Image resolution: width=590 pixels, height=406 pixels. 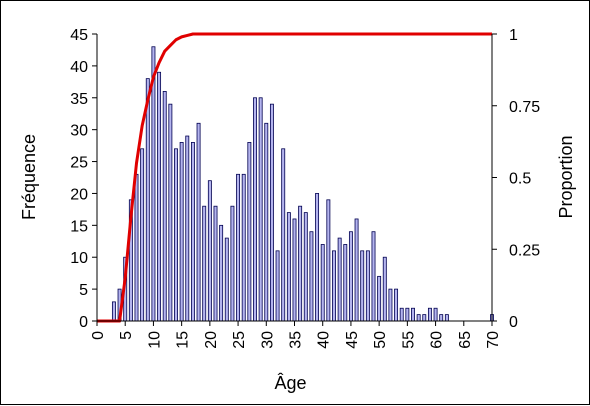 What do you see at coordinates (380, 340) in the screenshot?
I see `bottom-tick-label: 50` at bounding box center [380, 340].